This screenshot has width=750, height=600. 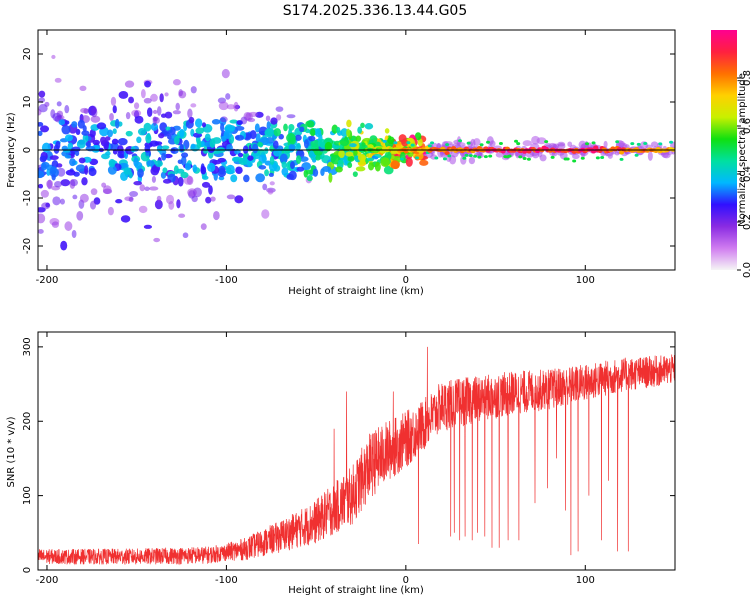 What do you see at coordinates (406, 580) in the screenshot?
I see `x-tick-label: 0` at bounding box center [406, 580].